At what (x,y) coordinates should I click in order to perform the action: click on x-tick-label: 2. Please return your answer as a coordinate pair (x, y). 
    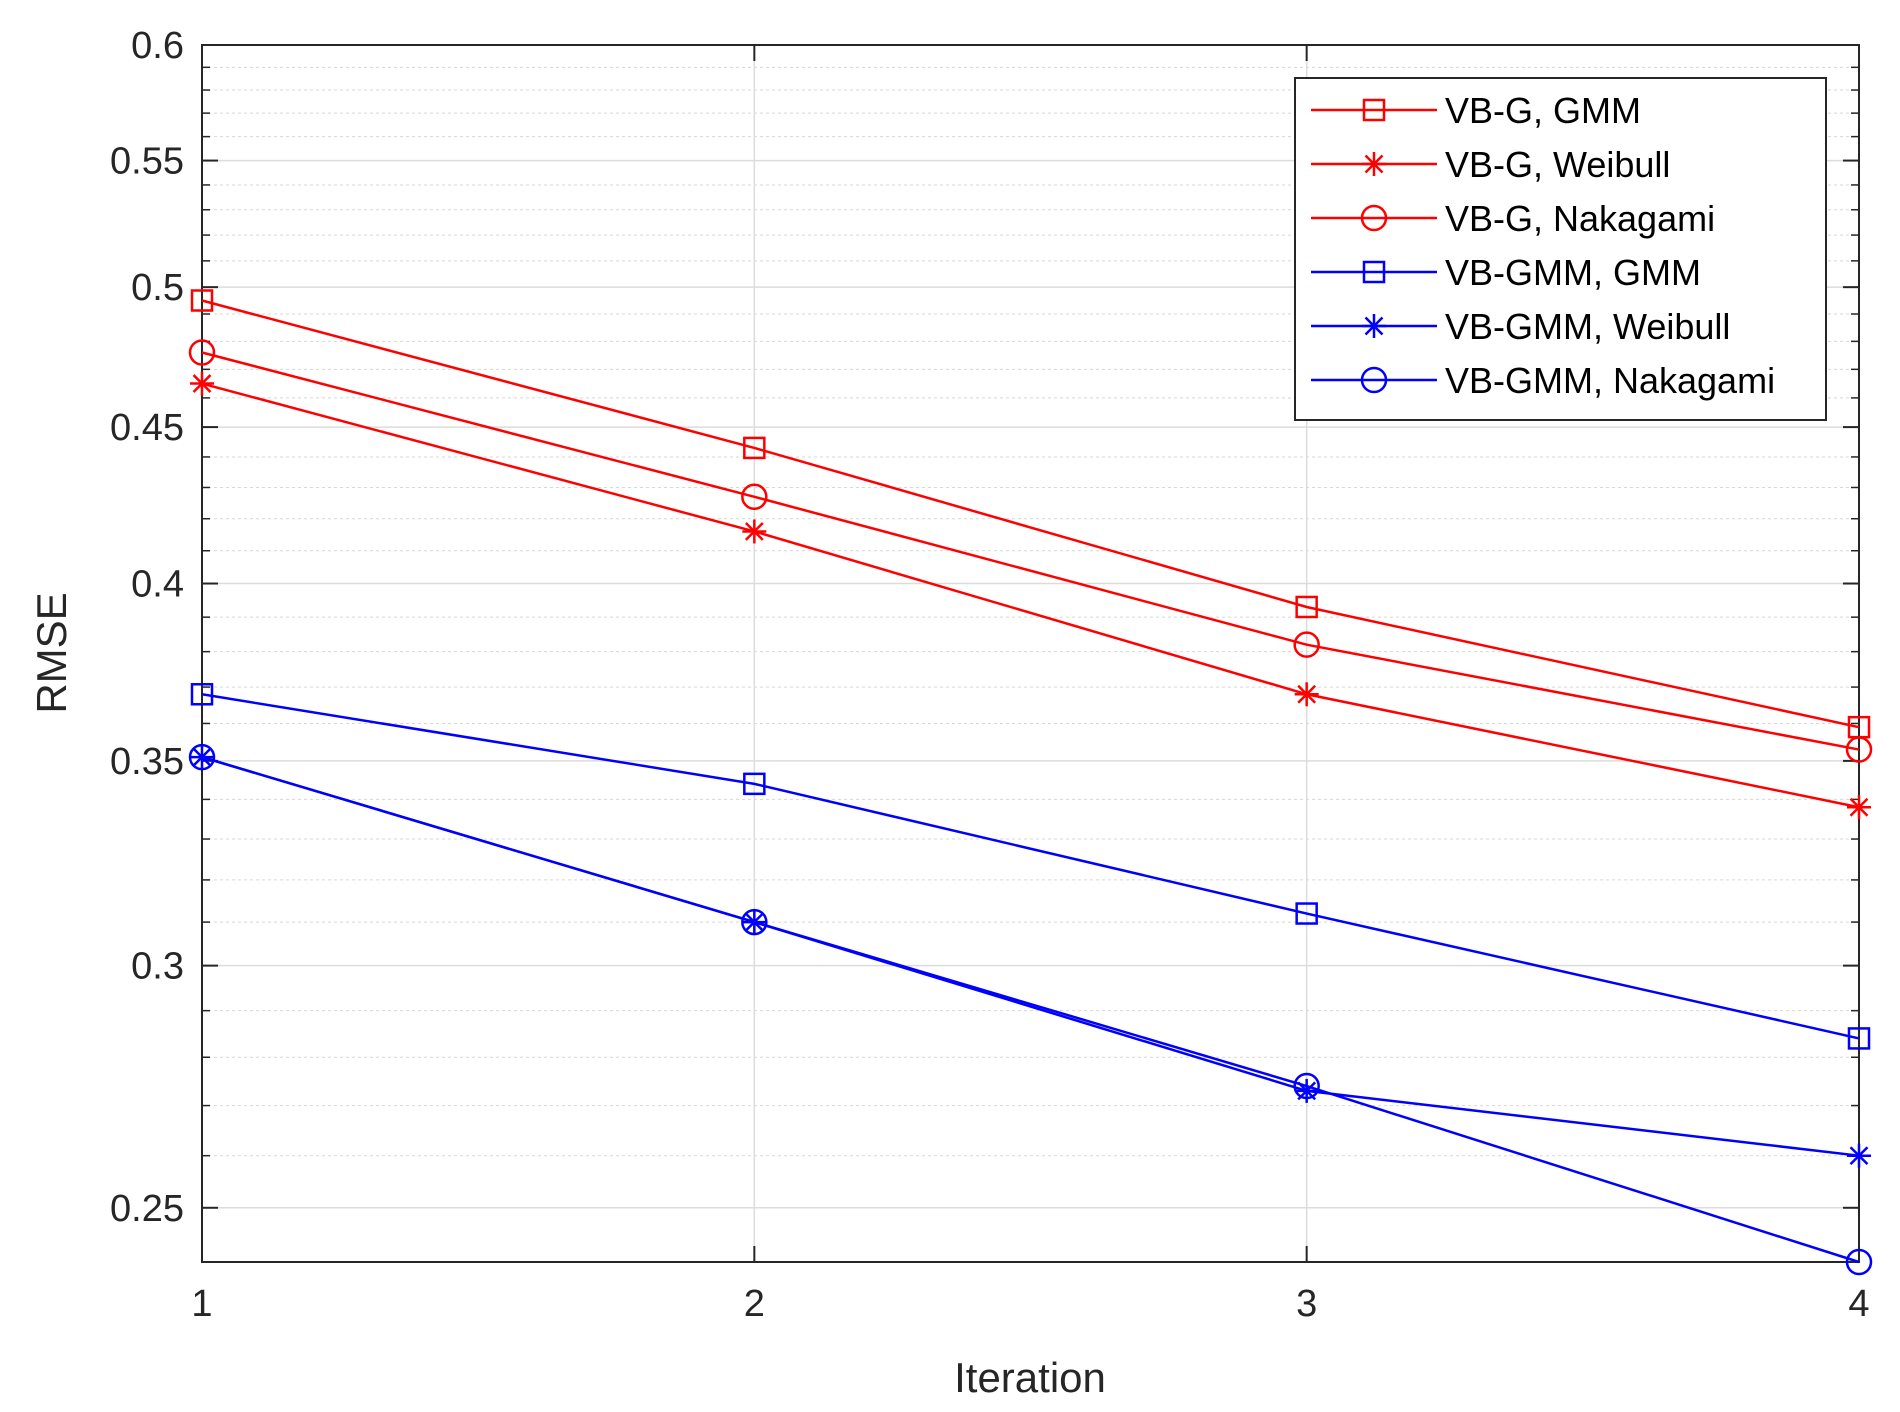
    Looking at the image, I should click on (754, 1304).